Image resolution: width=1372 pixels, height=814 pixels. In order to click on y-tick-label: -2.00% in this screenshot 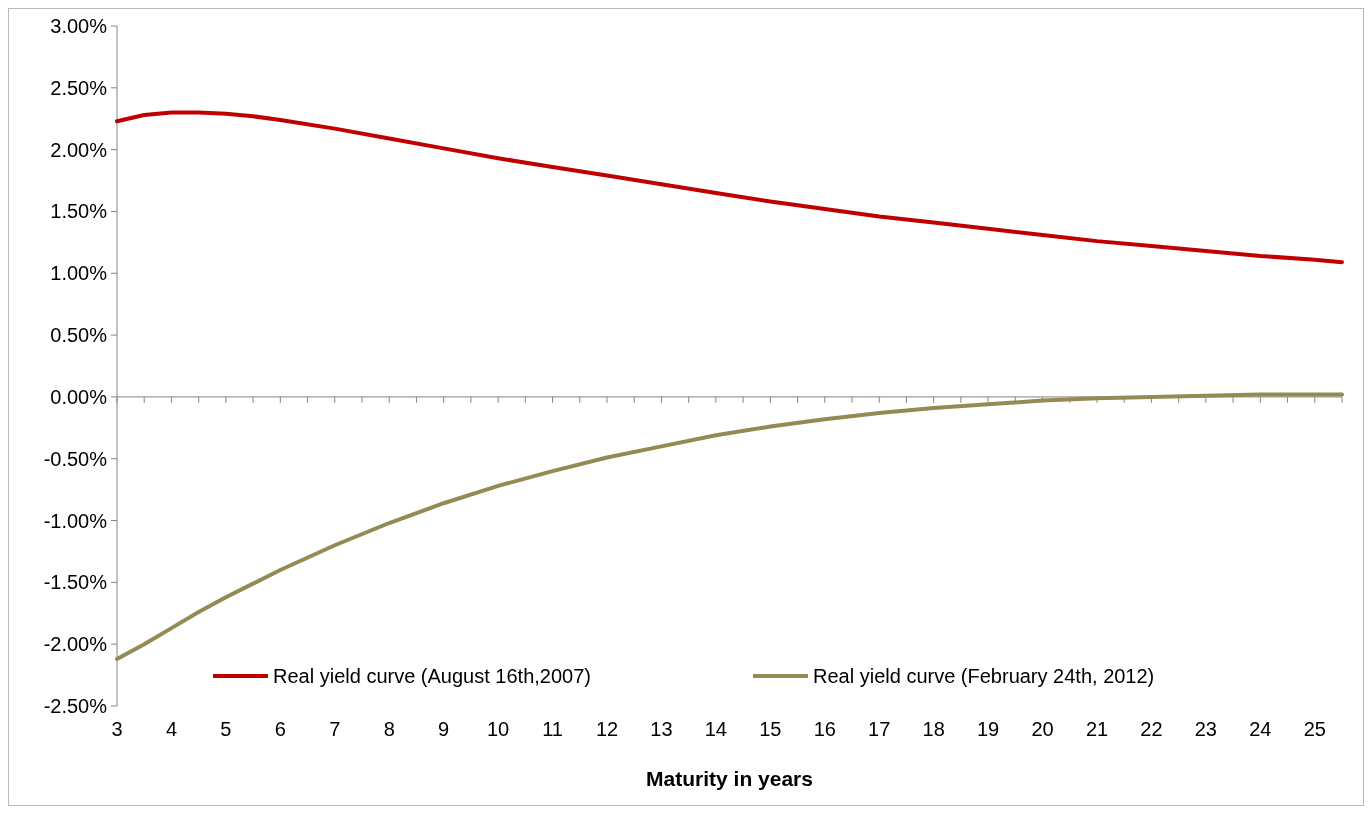, I will do `click(75, 644)`.